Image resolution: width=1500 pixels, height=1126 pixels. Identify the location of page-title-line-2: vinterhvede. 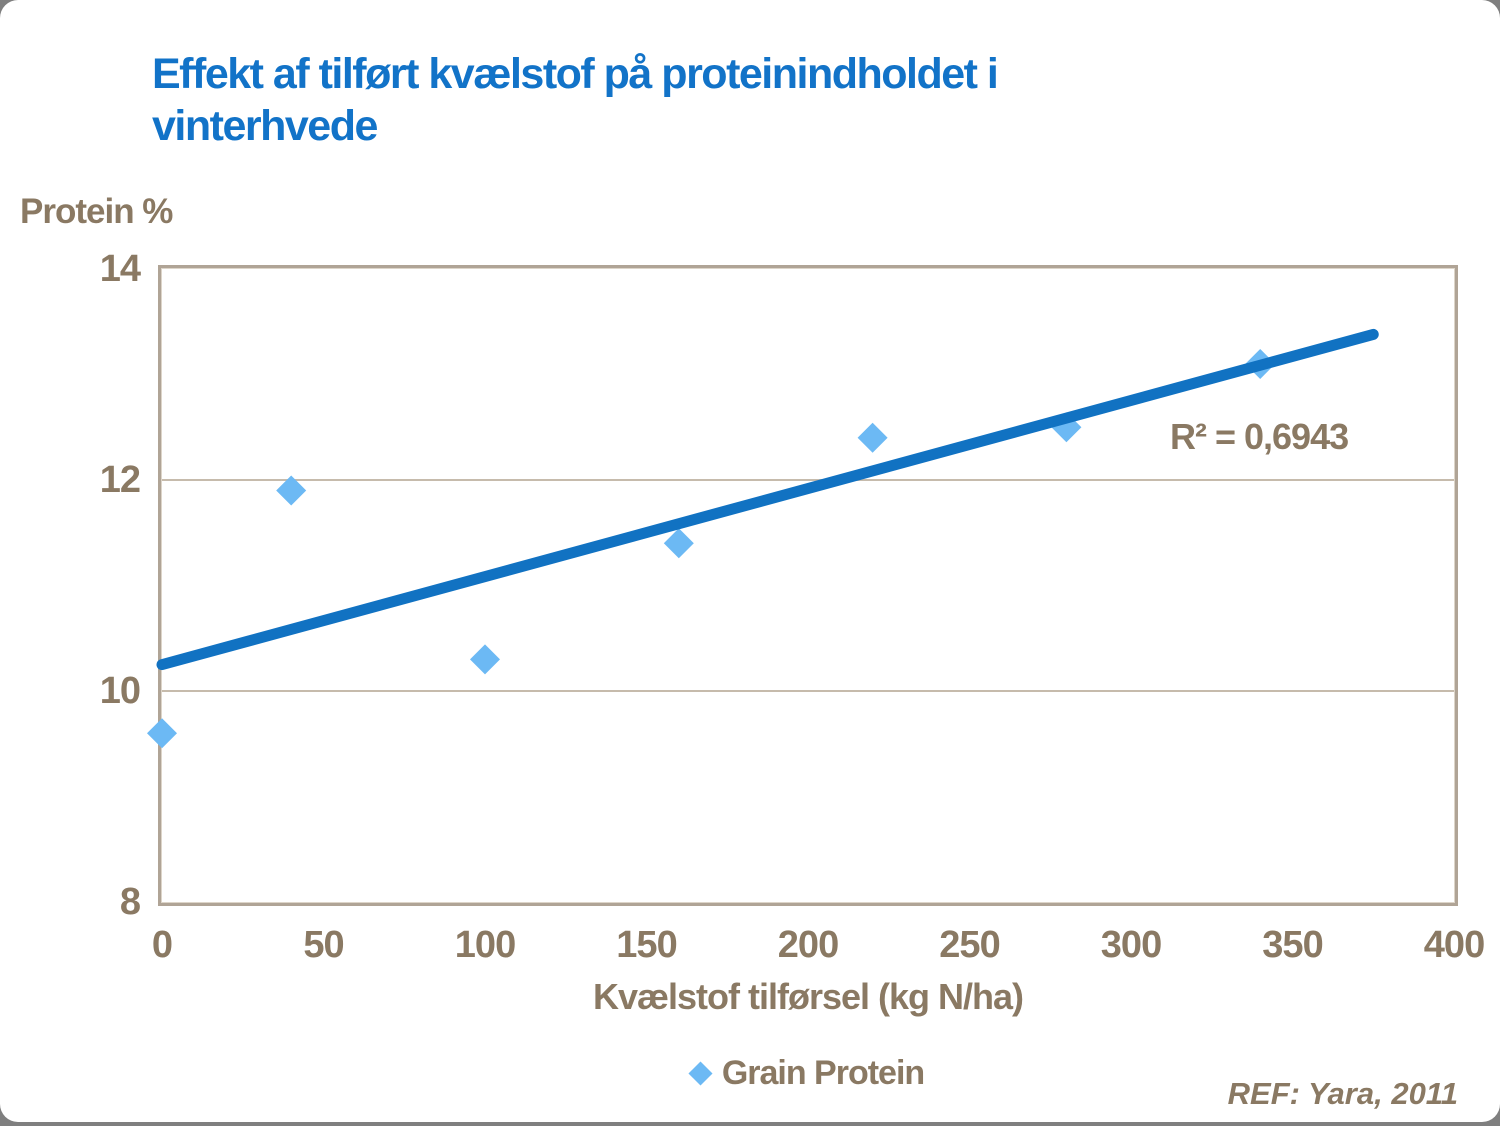
(265, 126).